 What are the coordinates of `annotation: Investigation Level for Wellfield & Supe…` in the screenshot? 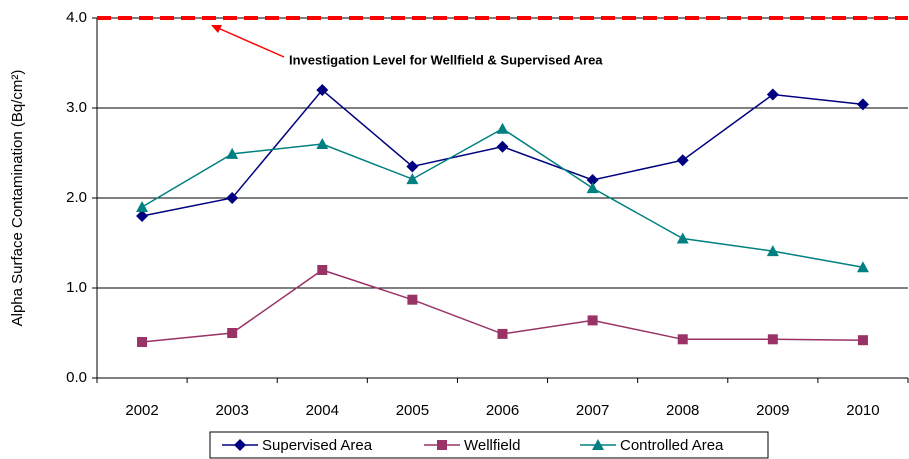 It's located at (446, 59).